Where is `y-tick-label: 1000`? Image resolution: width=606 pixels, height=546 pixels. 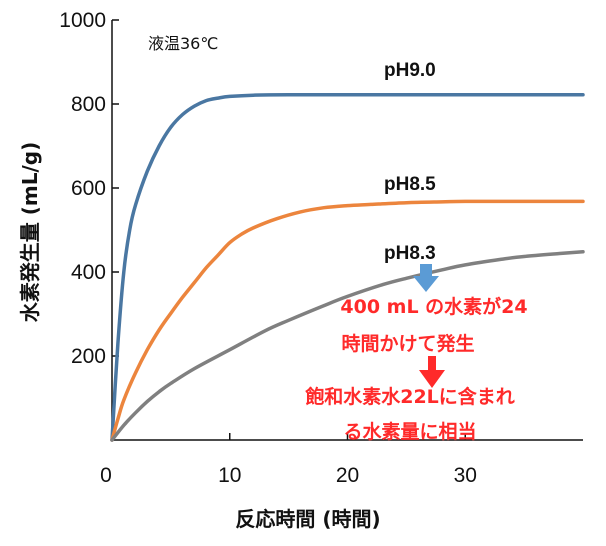 y-tick-label: 1000 is located at coordinates (82, 20).